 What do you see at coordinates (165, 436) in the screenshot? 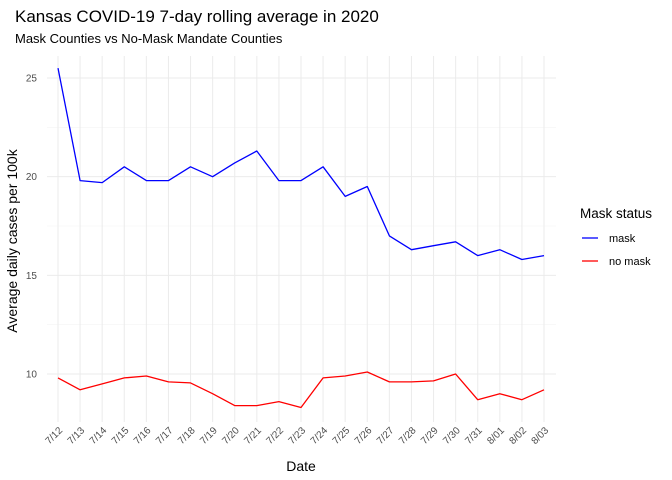
I see `x-tick-label: 7/17` at bounding box center [165, 436].